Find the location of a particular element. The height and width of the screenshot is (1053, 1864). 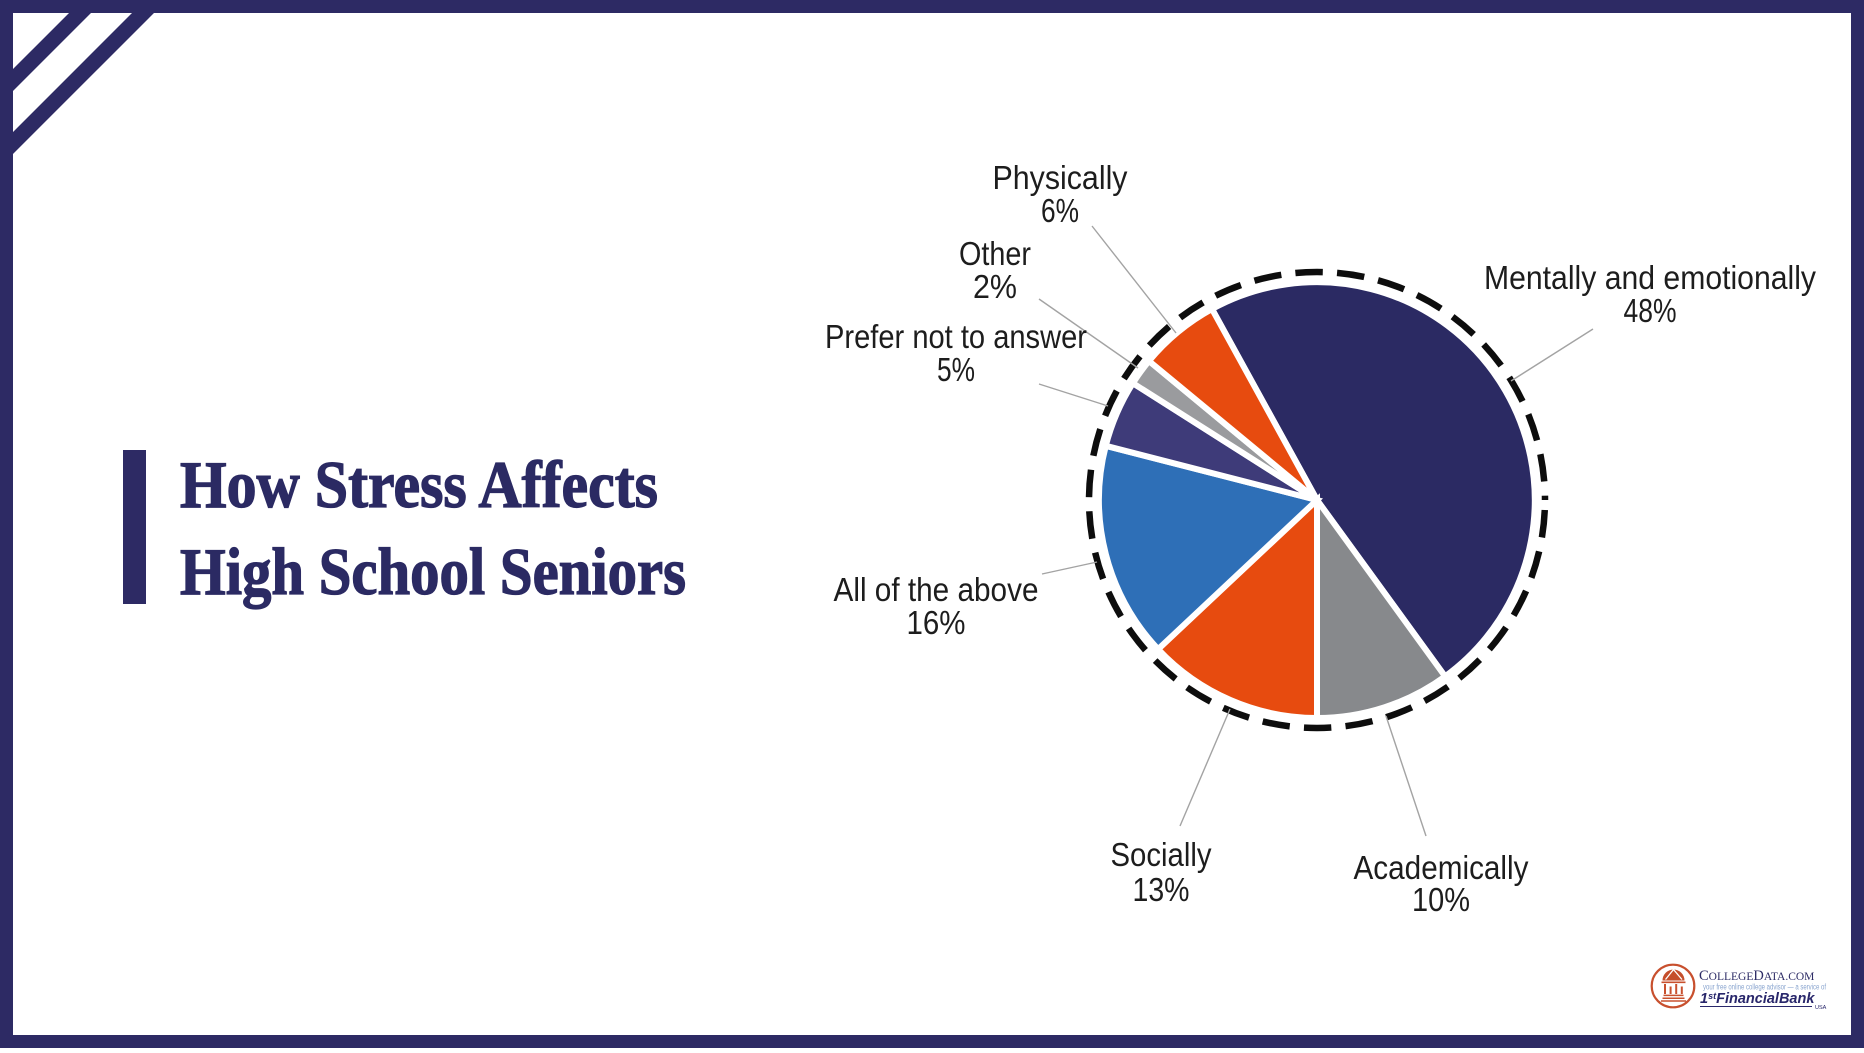

svg-text: USA is located at coordinates (1821, 1008).